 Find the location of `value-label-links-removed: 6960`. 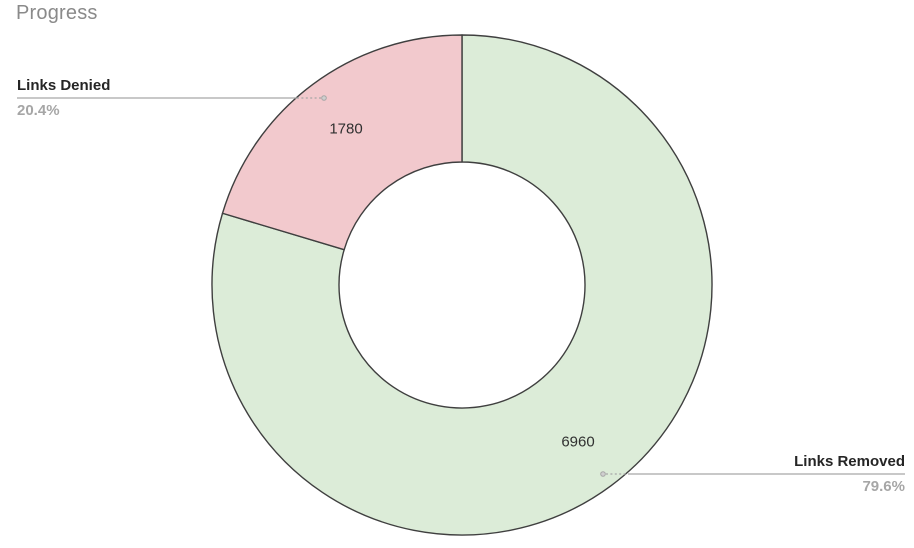

value-label-links-removed: 6960 is located at coordinates (578, 442).